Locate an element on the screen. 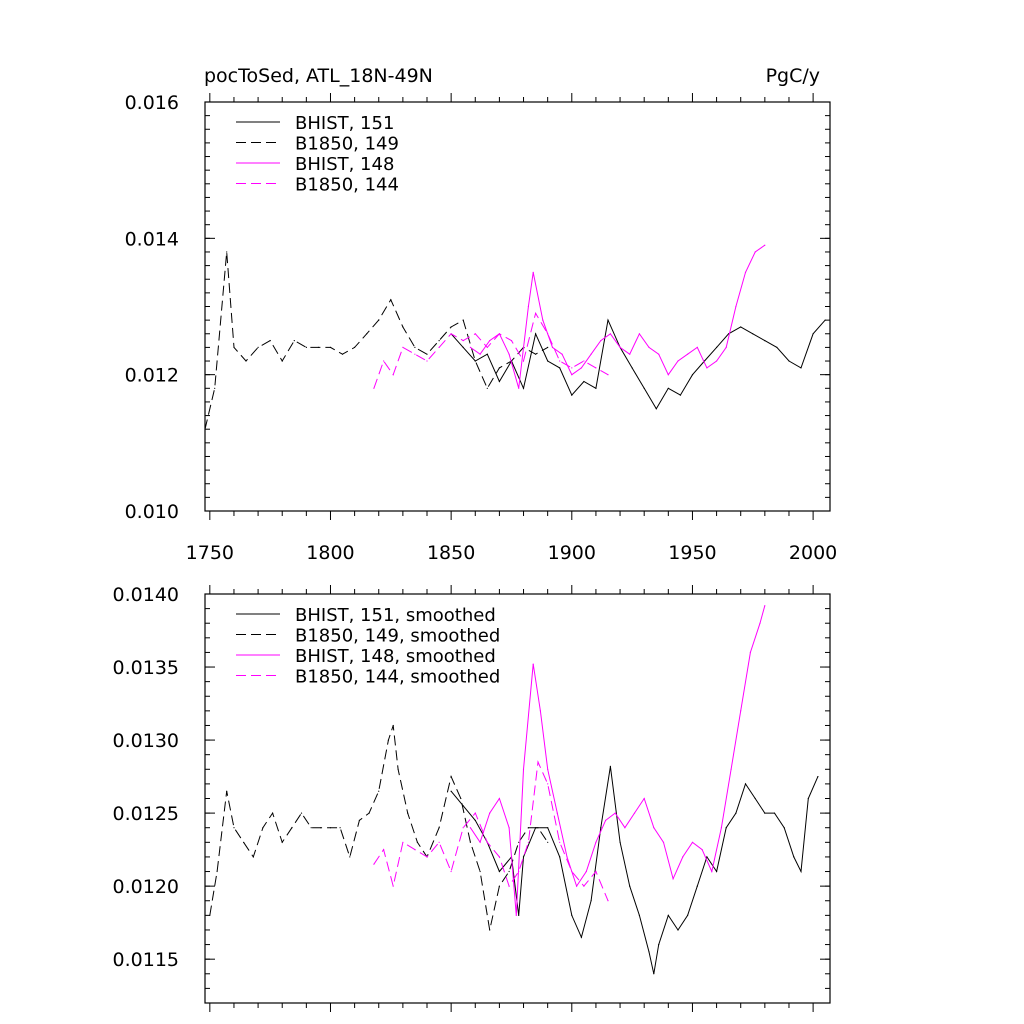  y-tick-label: 0.0125 is located at coordinates (146, 814).